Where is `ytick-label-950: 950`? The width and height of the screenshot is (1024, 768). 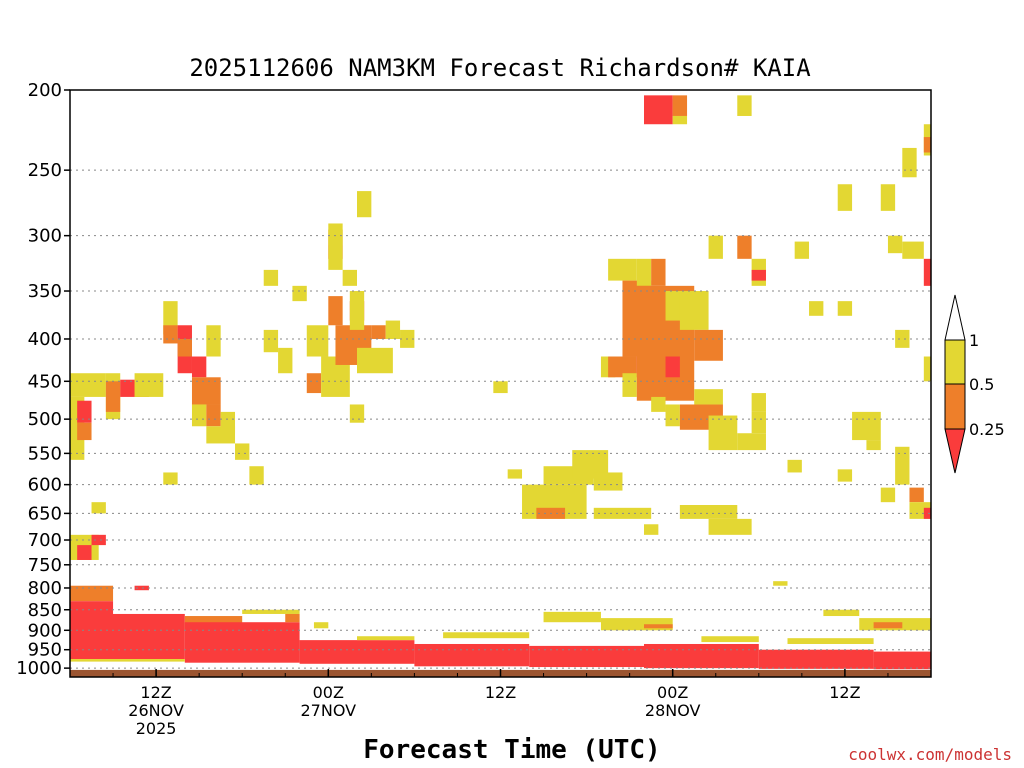
ytick-label-950: 950 is located at coordinates (45, 650).